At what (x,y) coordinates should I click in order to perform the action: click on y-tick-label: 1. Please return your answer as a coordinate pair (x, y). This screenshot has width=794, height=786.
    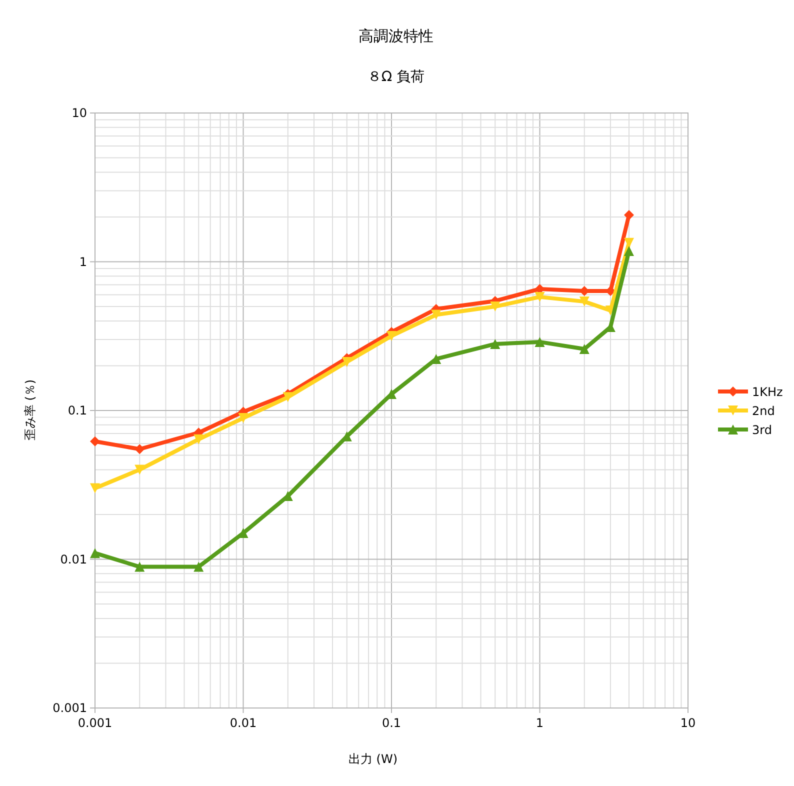
    Looking at the image, I should click on (83, 261).